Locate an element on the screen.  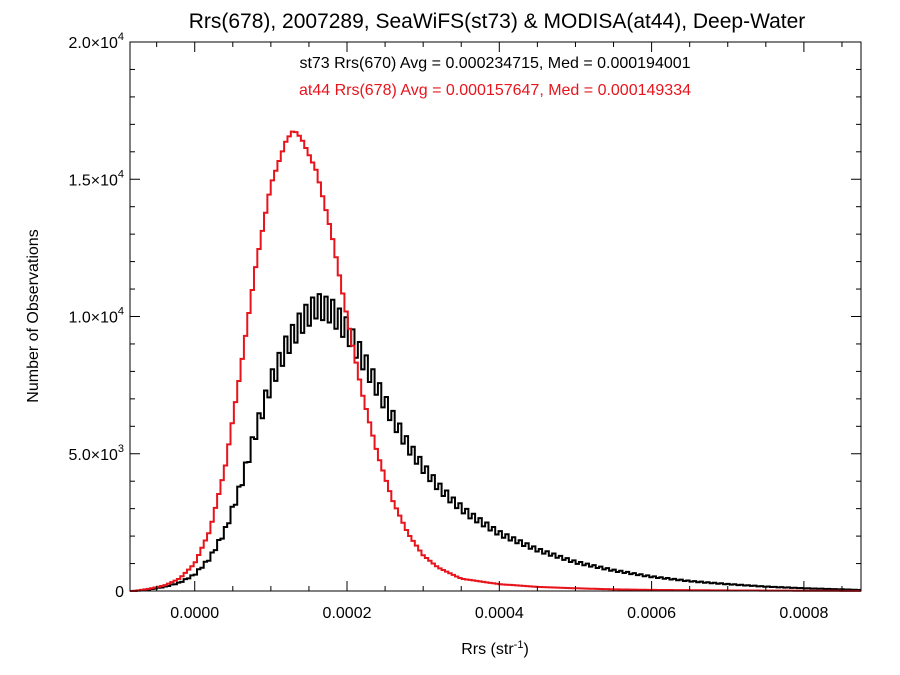
x-tick-label: 0.0002 is located at coordinates (347, 613).